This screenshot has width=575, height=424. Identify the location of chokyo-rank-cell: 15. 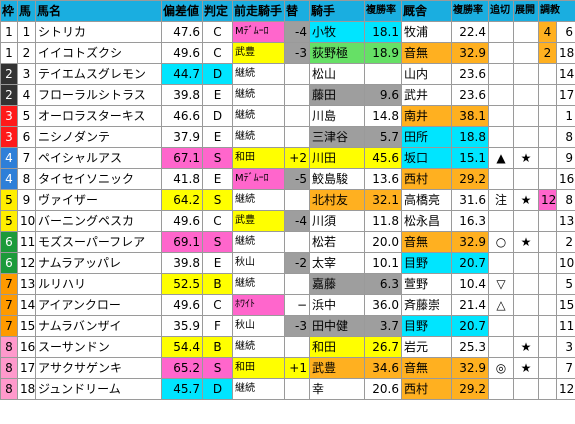
(565, 305).